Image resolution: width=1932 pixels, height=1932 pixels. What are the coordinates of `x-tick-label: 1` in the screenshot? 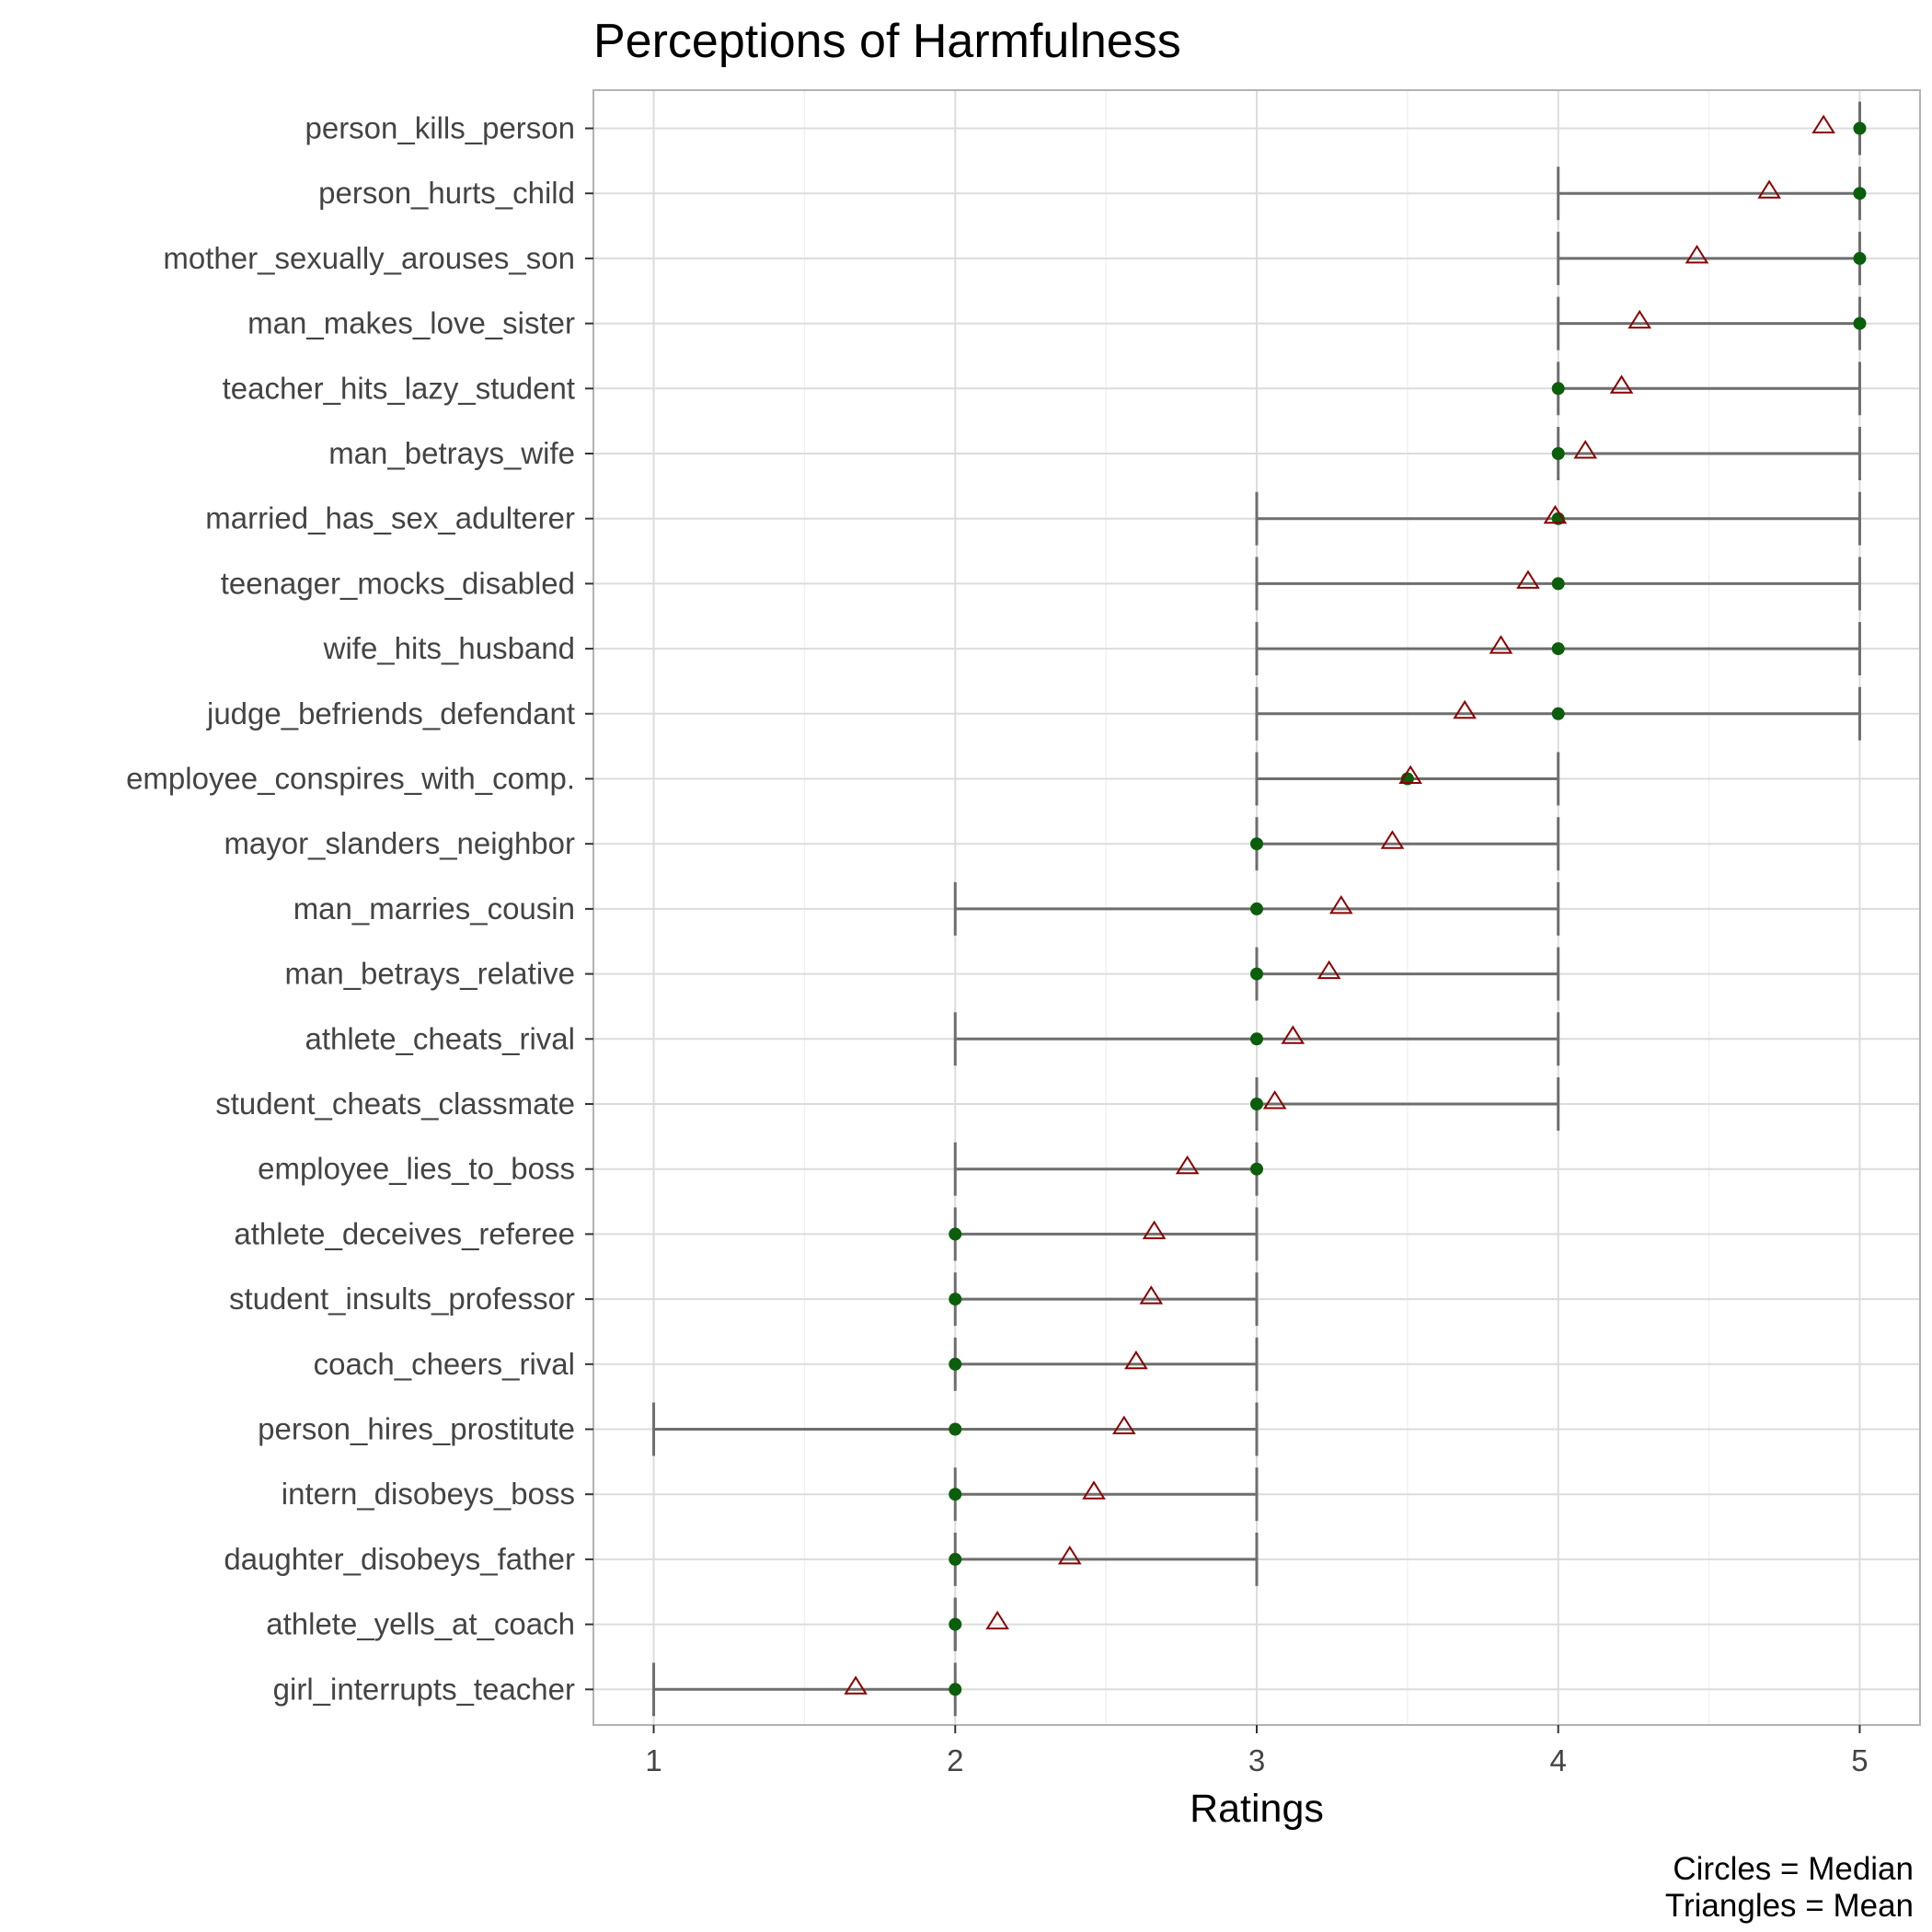 It's located at (653, 1760).